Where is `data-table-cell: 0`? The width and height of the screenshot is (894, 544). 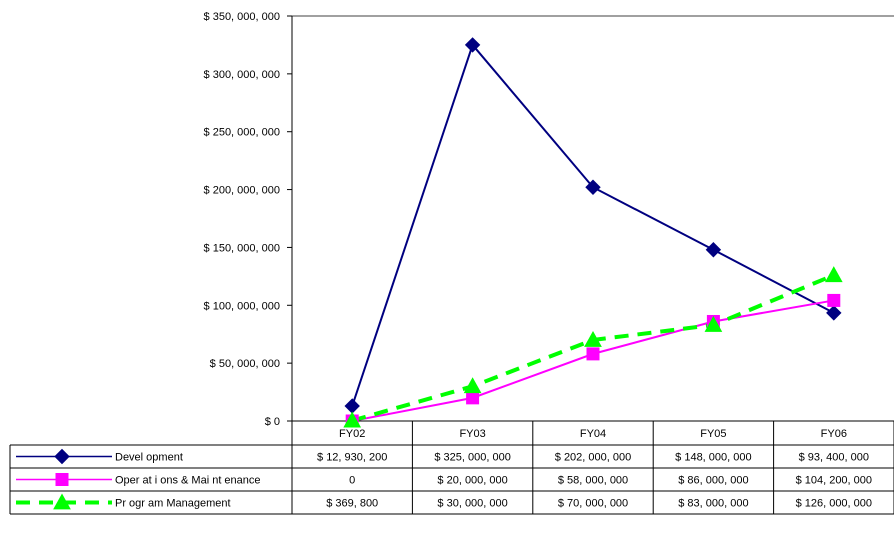
data-table-cell: 0 is located at coordinates (352, 481).